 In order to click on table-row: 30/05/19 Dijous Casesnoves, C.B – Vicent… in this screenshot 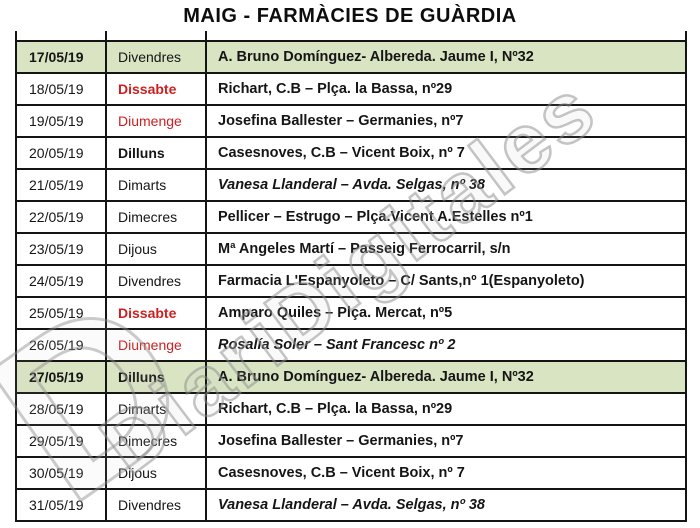, I will do `click(351, 474)`.